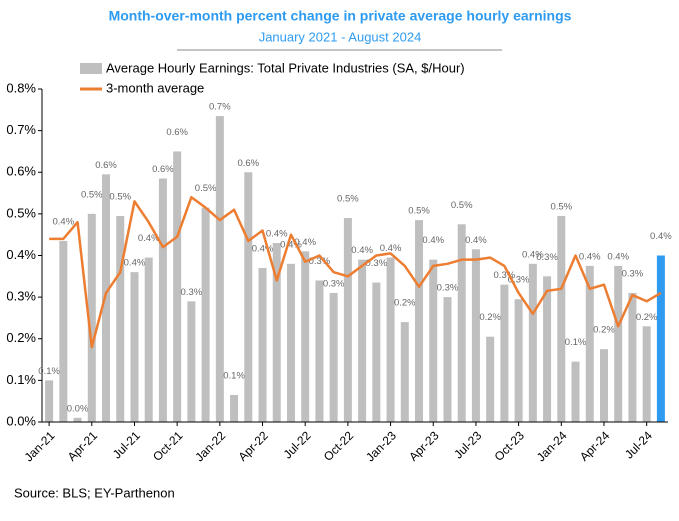 The image size is (679, 521). I want to click on x-tick-label: Jul-21, so click(126, 444).